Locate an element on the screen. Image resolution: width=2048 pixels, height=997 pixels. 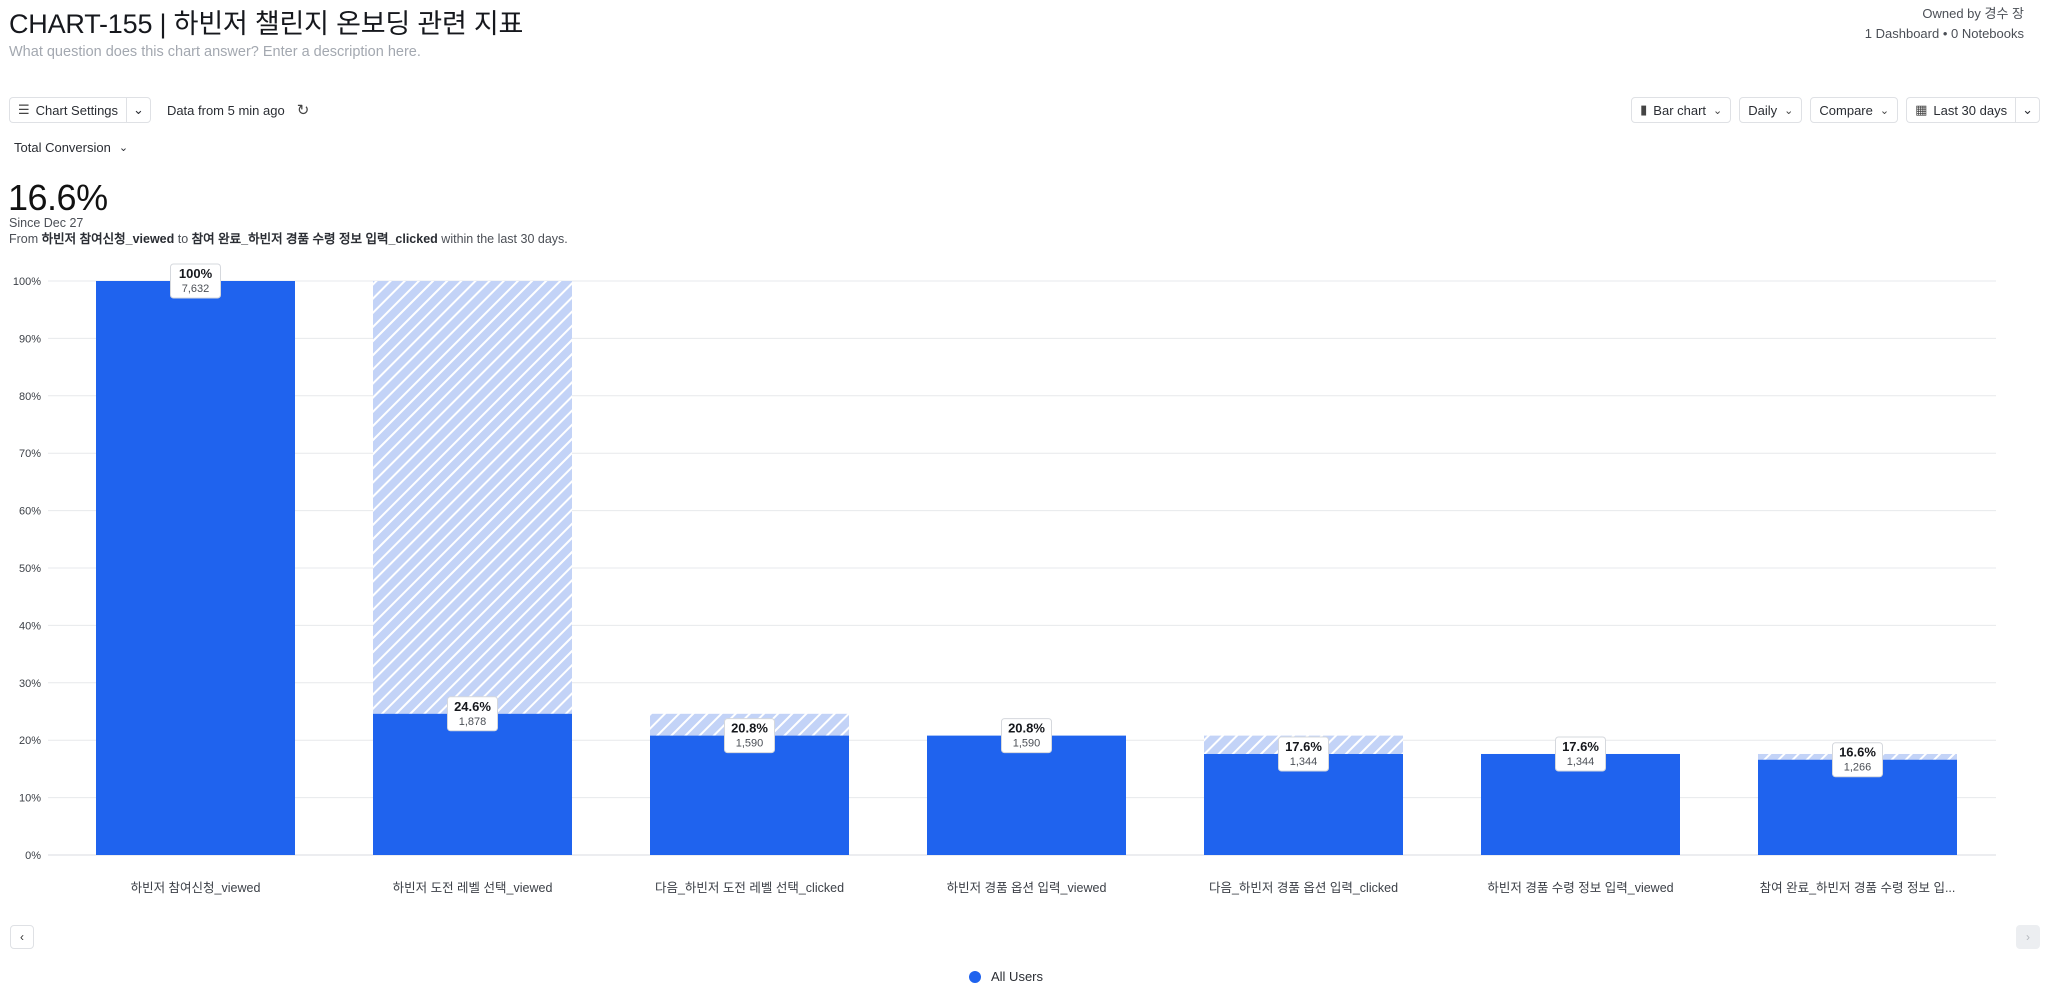
bar-count-label: 1,878 is located at coordinates (473, 722).